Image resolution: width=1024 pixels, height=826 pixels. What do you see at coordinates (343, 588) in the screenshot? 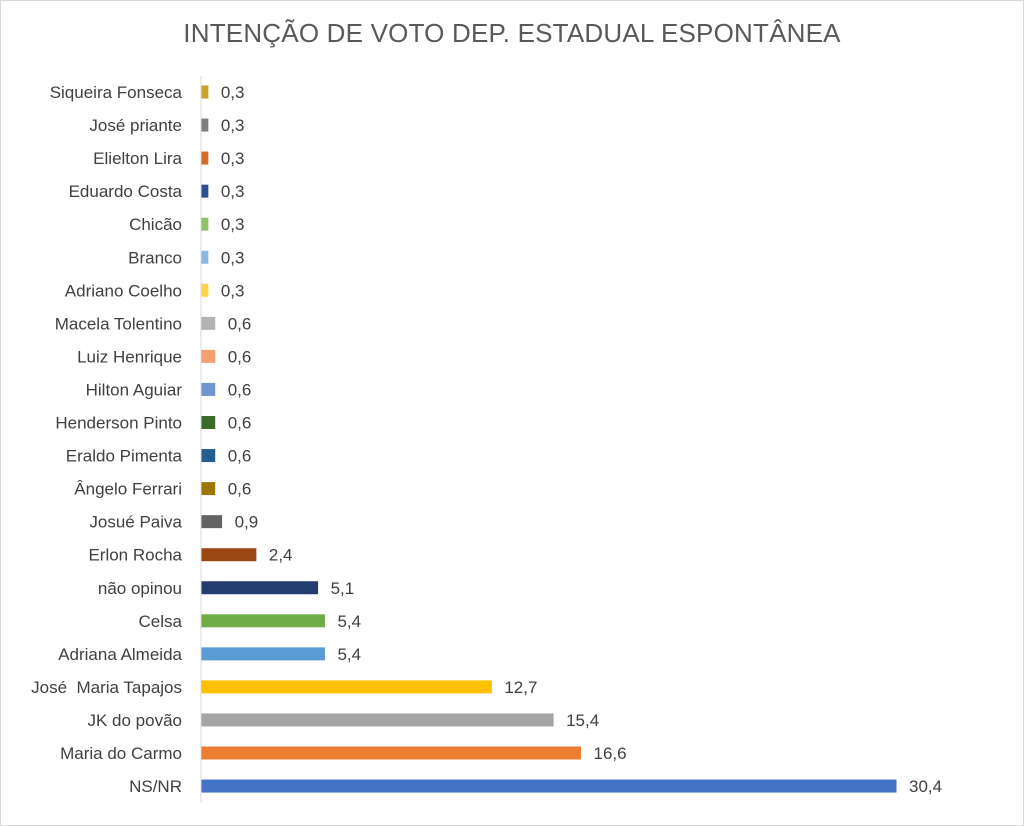
I see `data-label: 5,1` at bounding box center [343, 588].